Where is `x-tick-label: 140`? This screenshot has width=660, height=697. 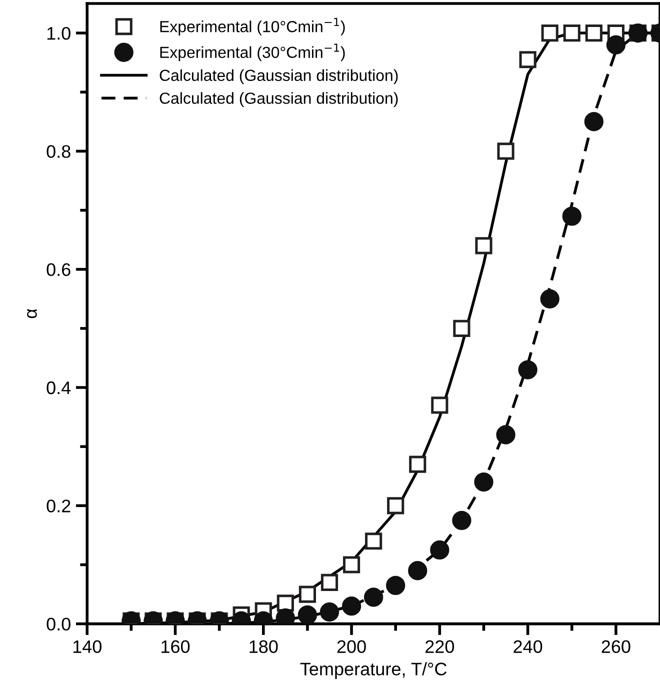
x-tick-label: 140 is located at coordinates (87, 647).